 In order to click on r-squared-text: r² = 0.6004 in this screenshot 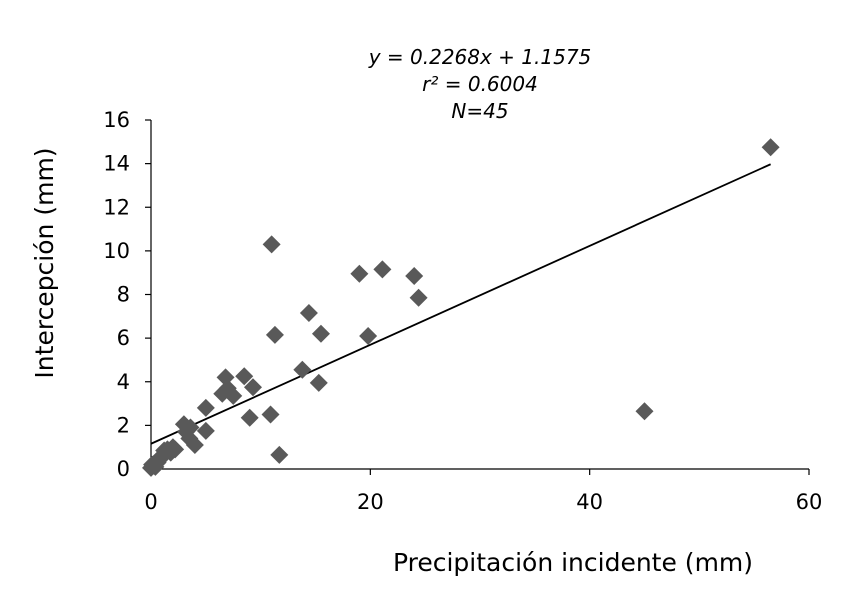, I will do `click(480, 84)`.